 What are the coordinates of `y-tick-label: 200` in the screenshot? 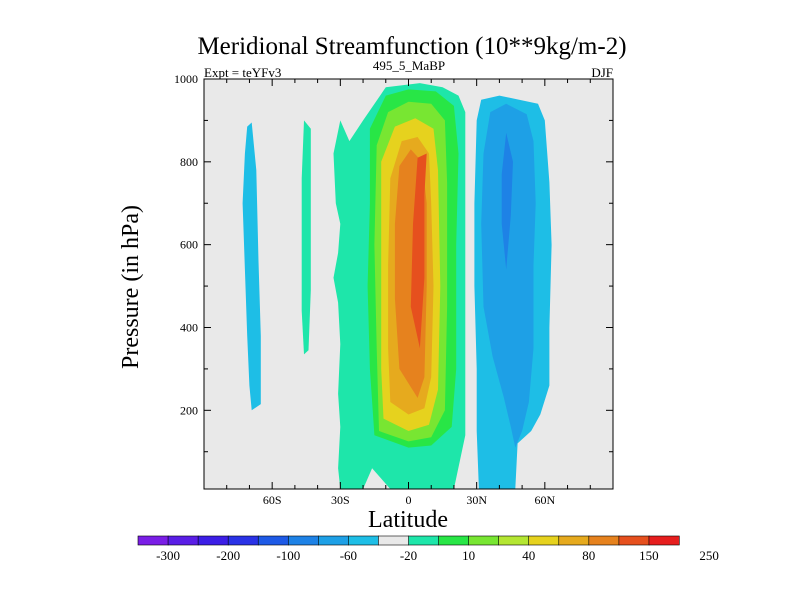 It's located at (189, 410).